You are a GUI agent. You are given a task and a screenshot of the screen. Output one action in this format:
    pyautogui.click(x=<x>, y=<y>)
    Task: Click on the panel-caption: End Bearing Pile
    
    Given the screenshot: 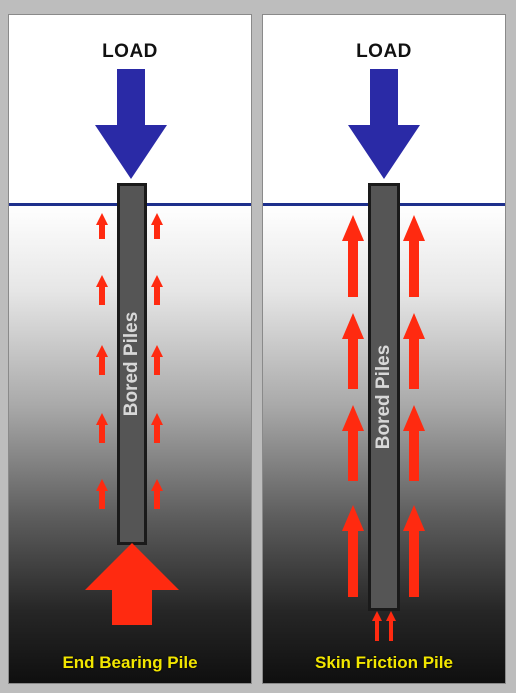 What is the action you would take?
    pyautogui.click(x=130, y=662)
    